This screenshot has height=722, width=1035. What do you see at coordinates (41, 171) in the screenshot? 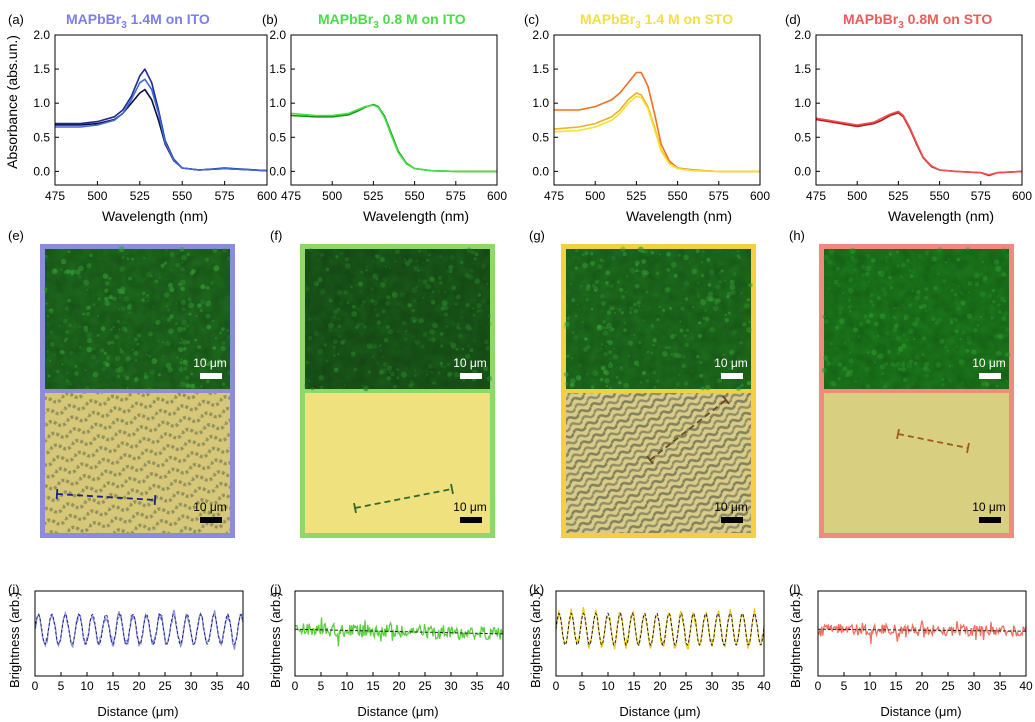
I see `y-tick-label-a: 0.0` at bounding box center [41, 171].